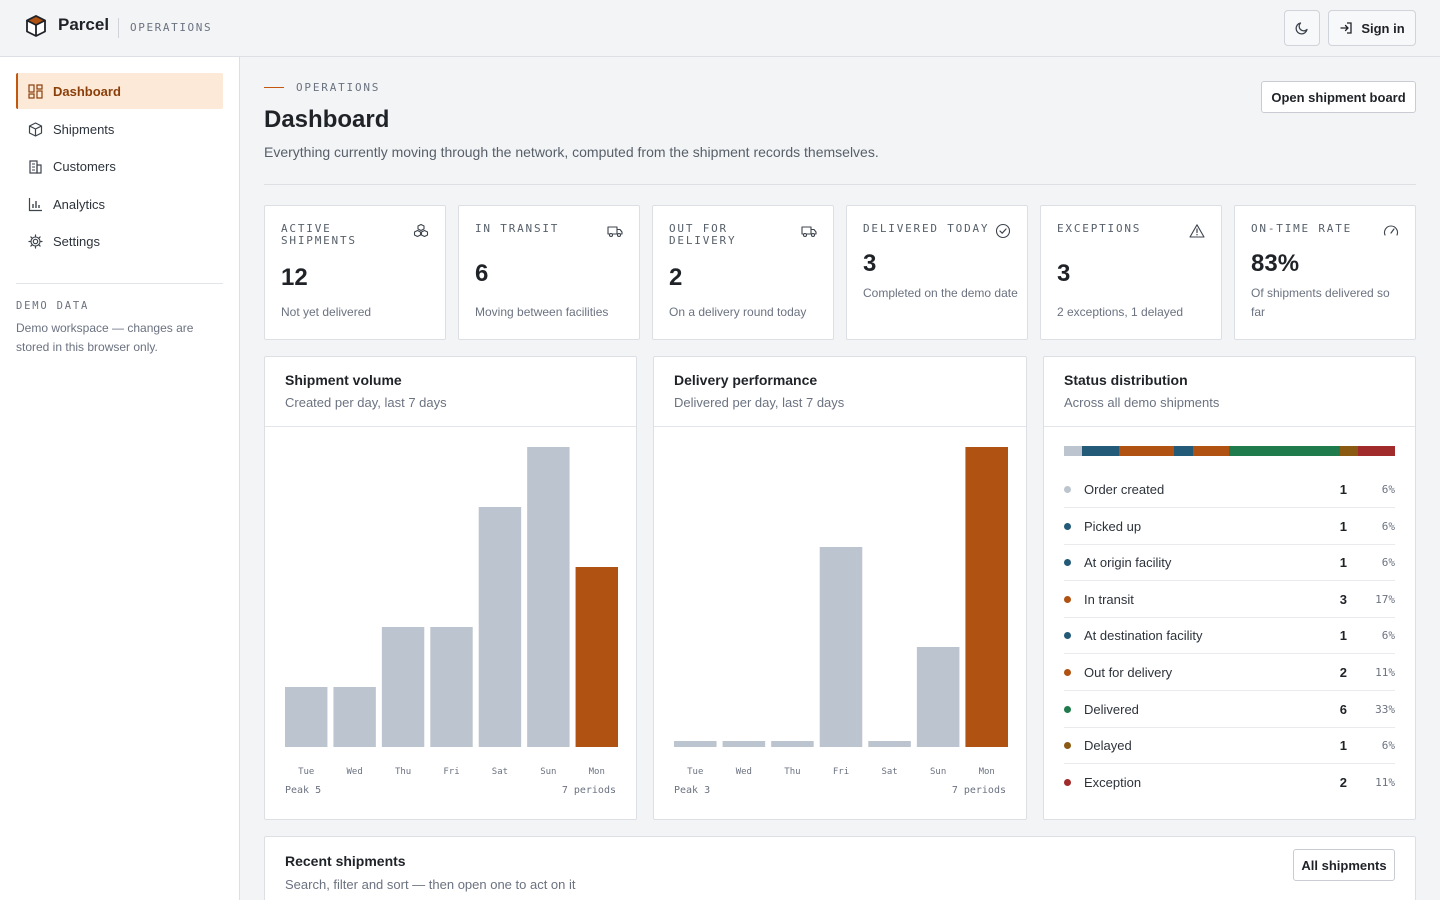 This screenshot has height=900, width=1440. I want to click on sidebar-item-analytics: Analytics, so click(119, 204).